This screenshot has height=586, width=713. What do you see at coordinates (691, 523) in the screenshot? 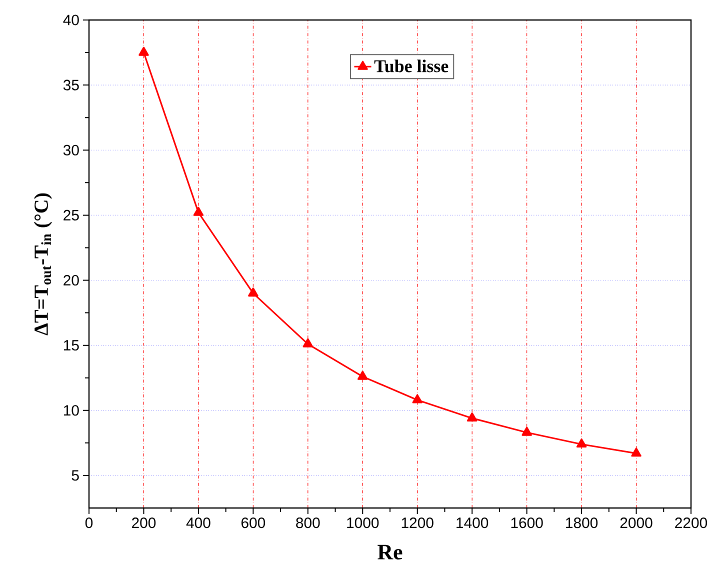
I see `x-tick-label: 2200` at bounding box center [691, 523].